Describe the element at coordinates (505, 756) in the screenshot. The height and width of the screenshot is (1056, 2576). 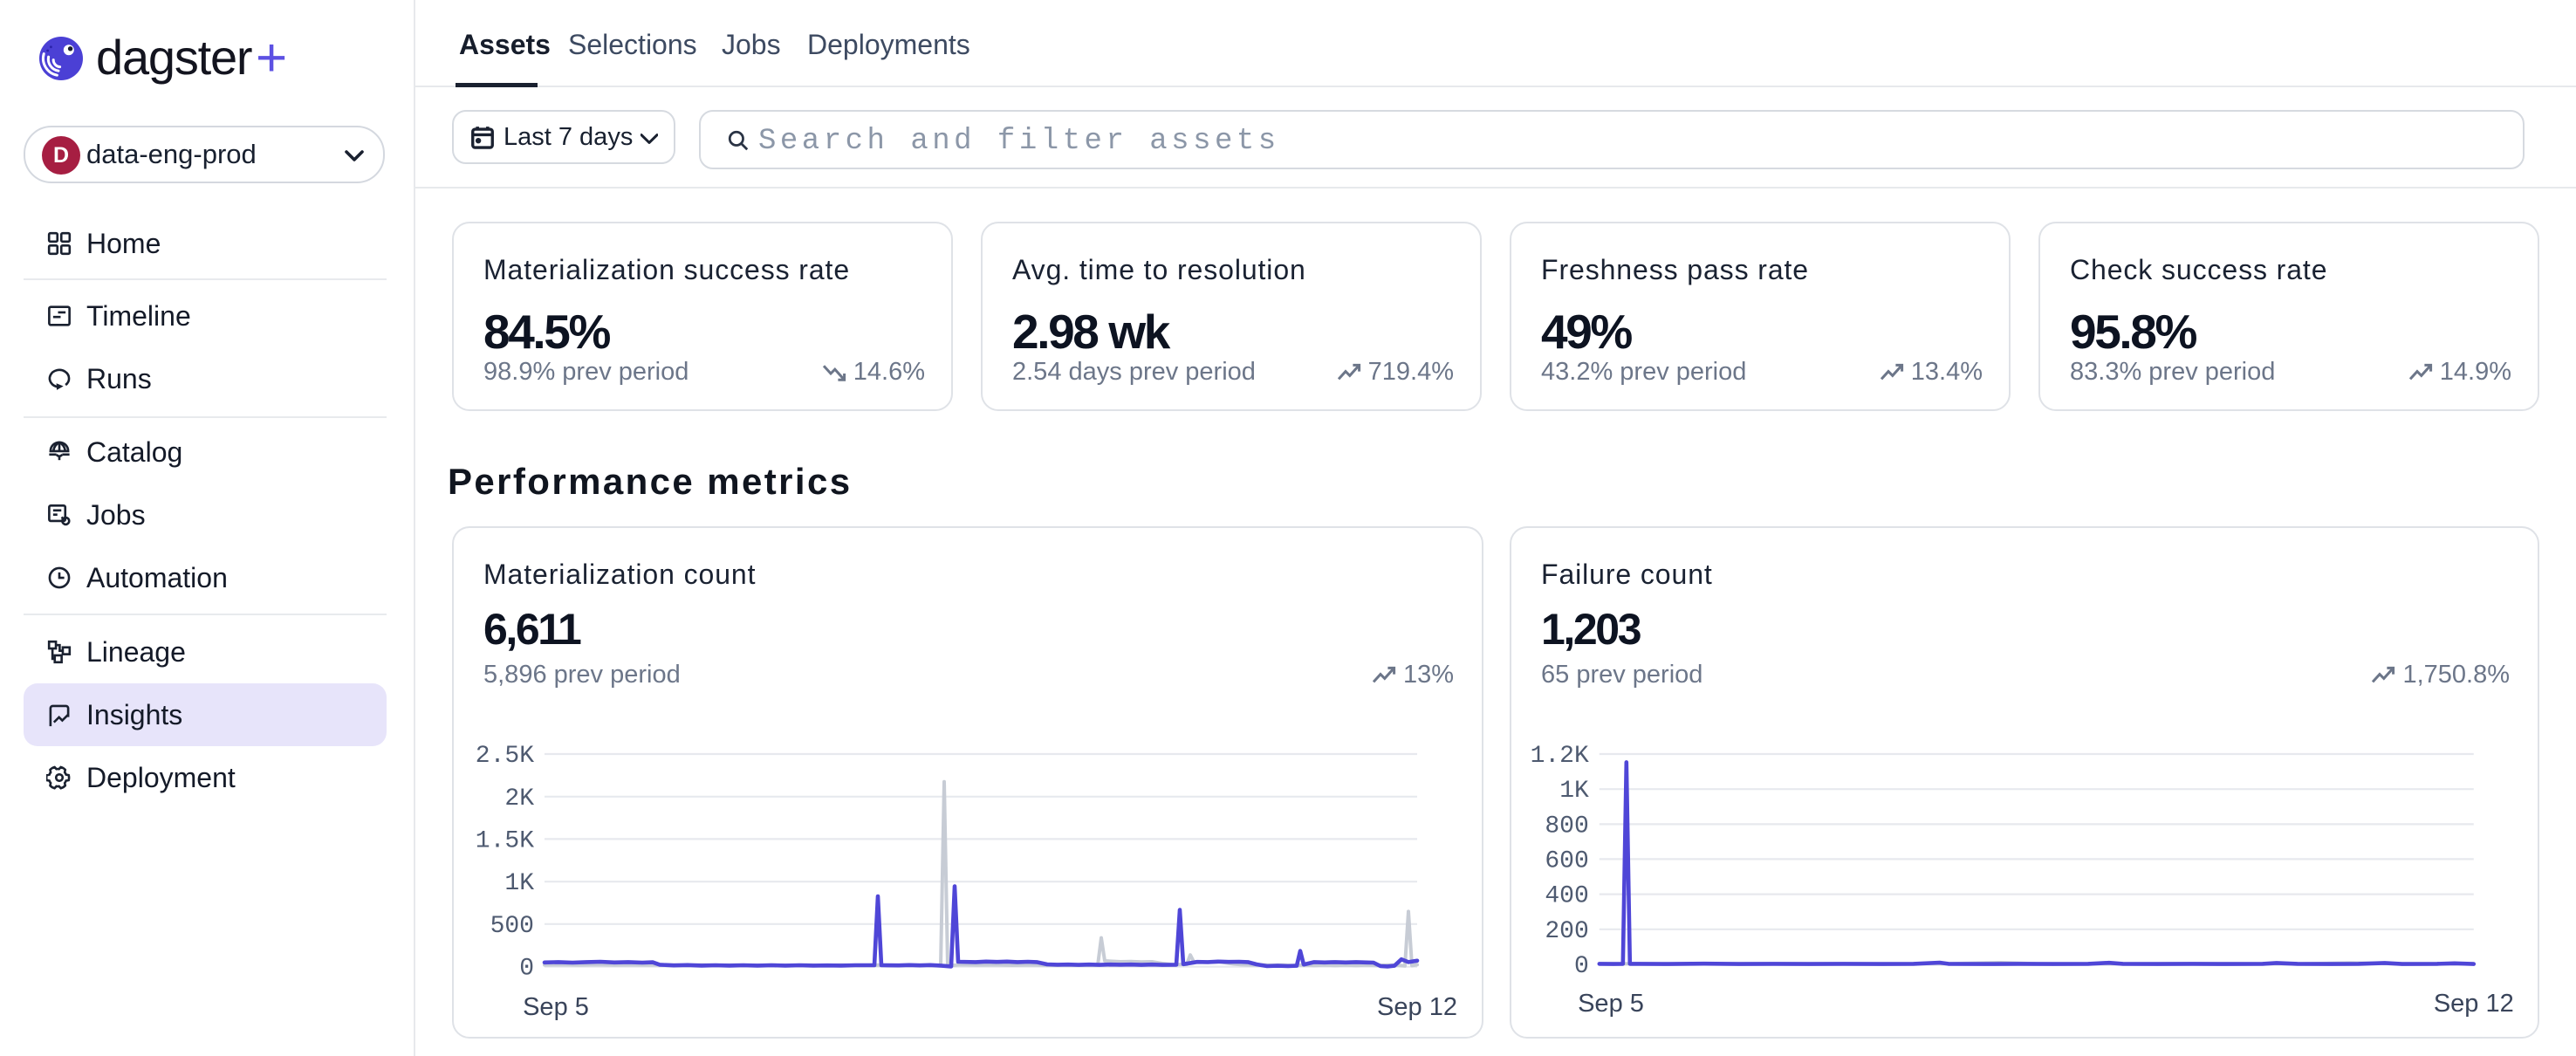
I see `svg-text: 2.5K` at that location.